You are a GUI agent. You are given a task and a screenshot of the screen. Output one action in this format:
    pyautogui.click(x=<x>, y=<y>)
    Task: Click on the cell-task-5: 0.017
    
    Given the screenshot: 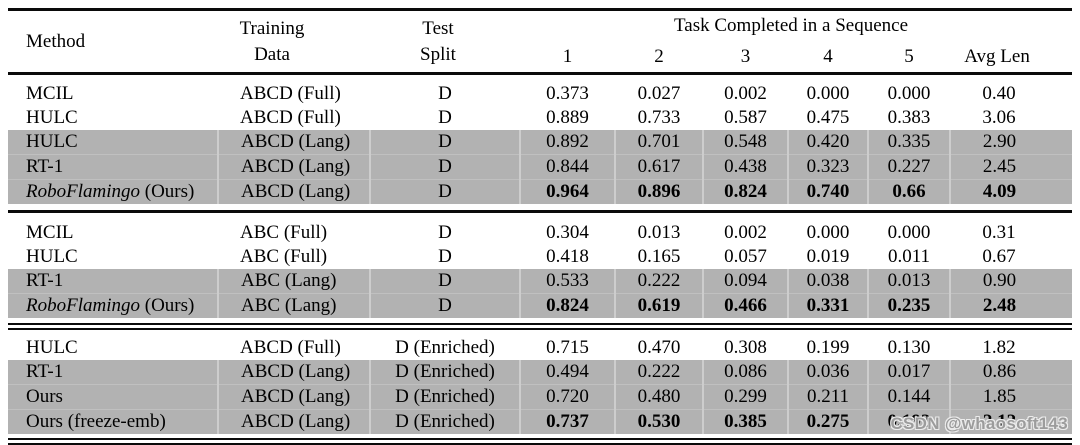 What is the action you would take?
    pyautogui.click(x=908, y=372)
    